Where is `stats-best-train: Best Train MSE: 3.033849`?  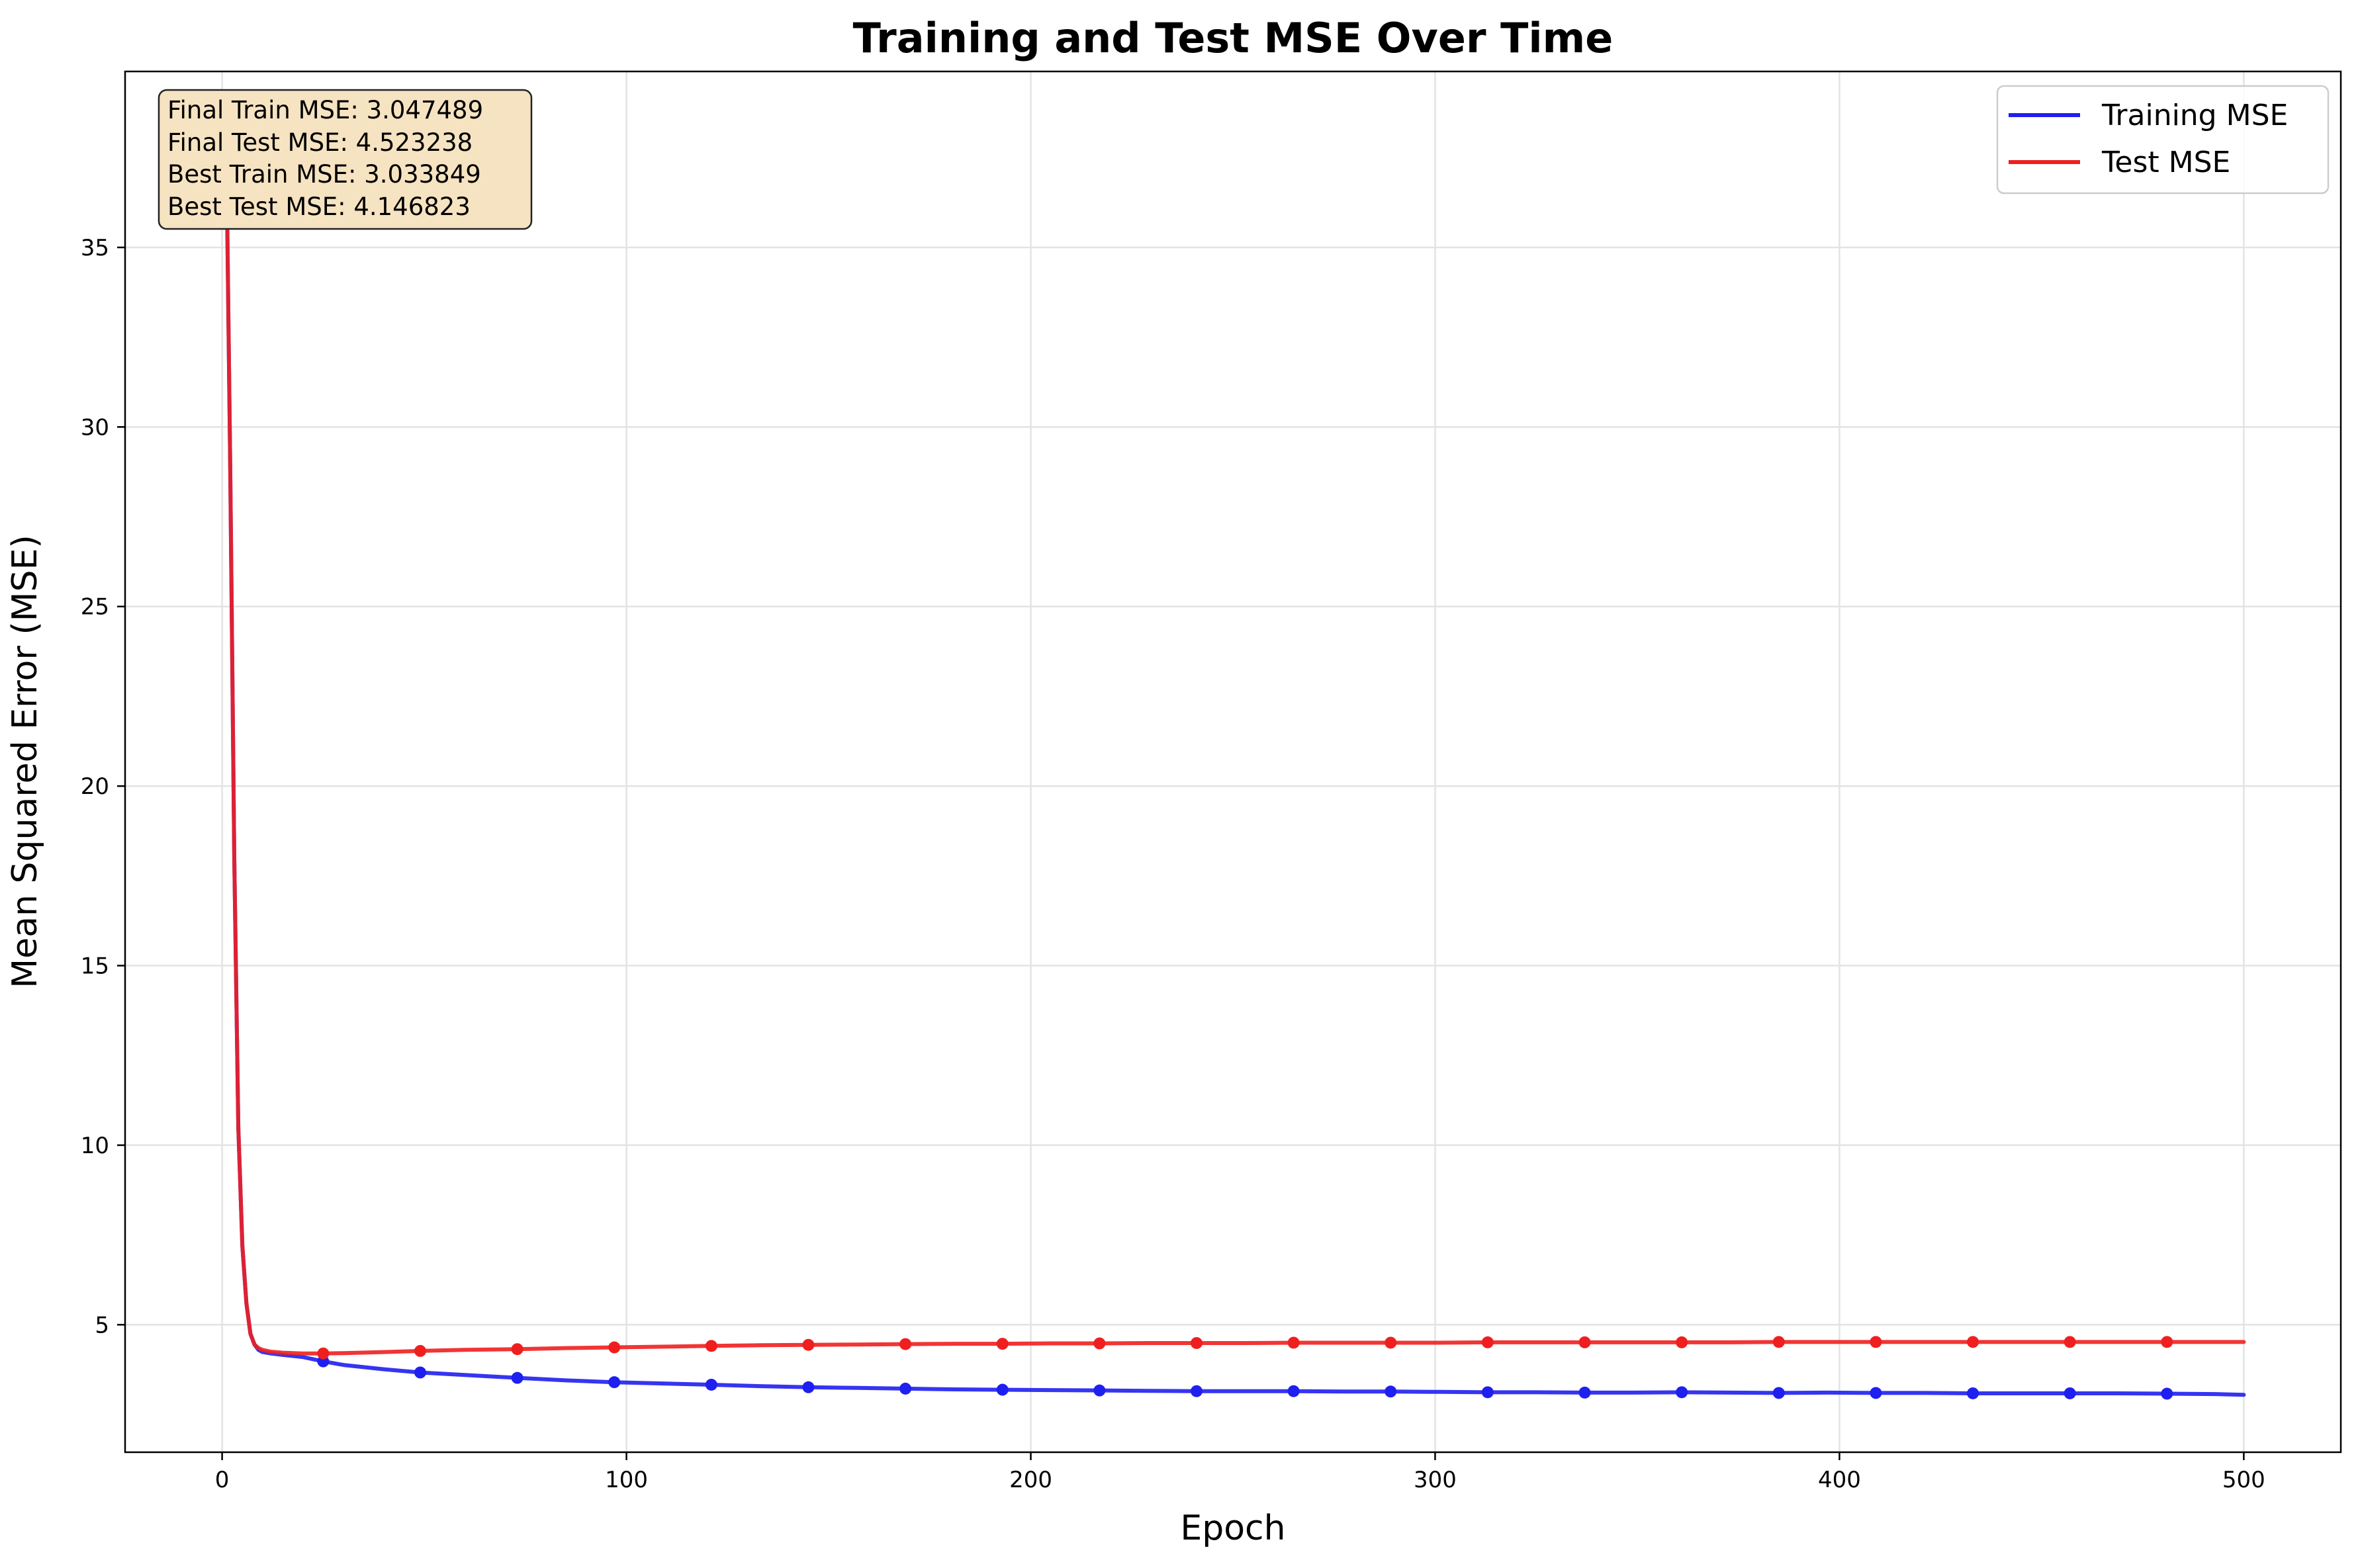
stats-best-train: Best Train MSE: 3.033849 is located at coordinates (324, 175).